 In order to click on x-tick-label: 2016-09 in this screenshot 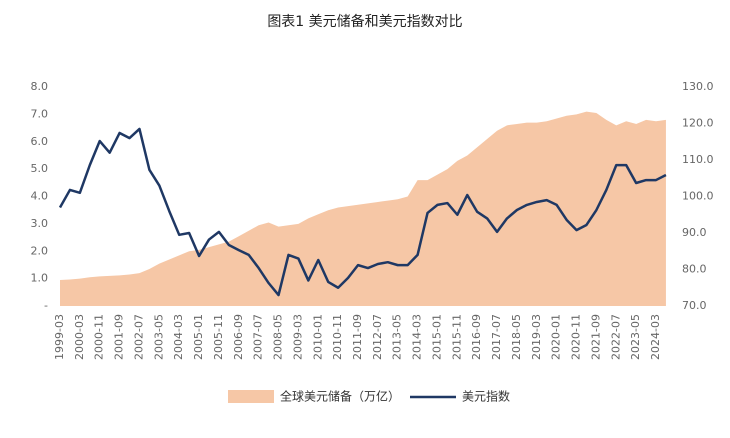, I will do `click(476, 337)`.